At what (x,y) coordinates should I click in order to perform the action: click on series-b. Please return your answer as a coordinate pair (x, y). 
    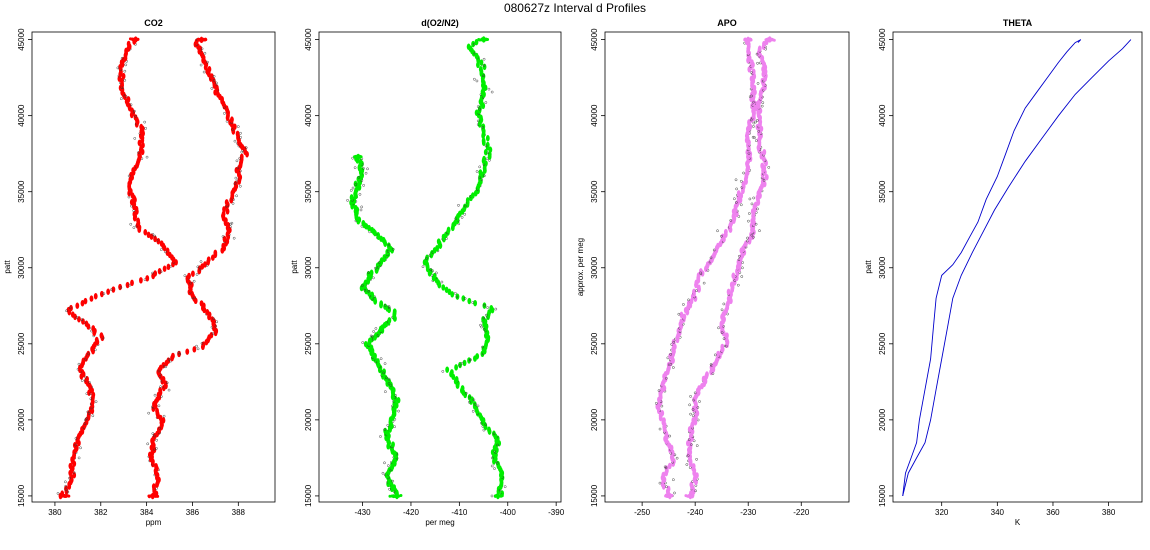
    Looking at the image, I should click on (730, 268).